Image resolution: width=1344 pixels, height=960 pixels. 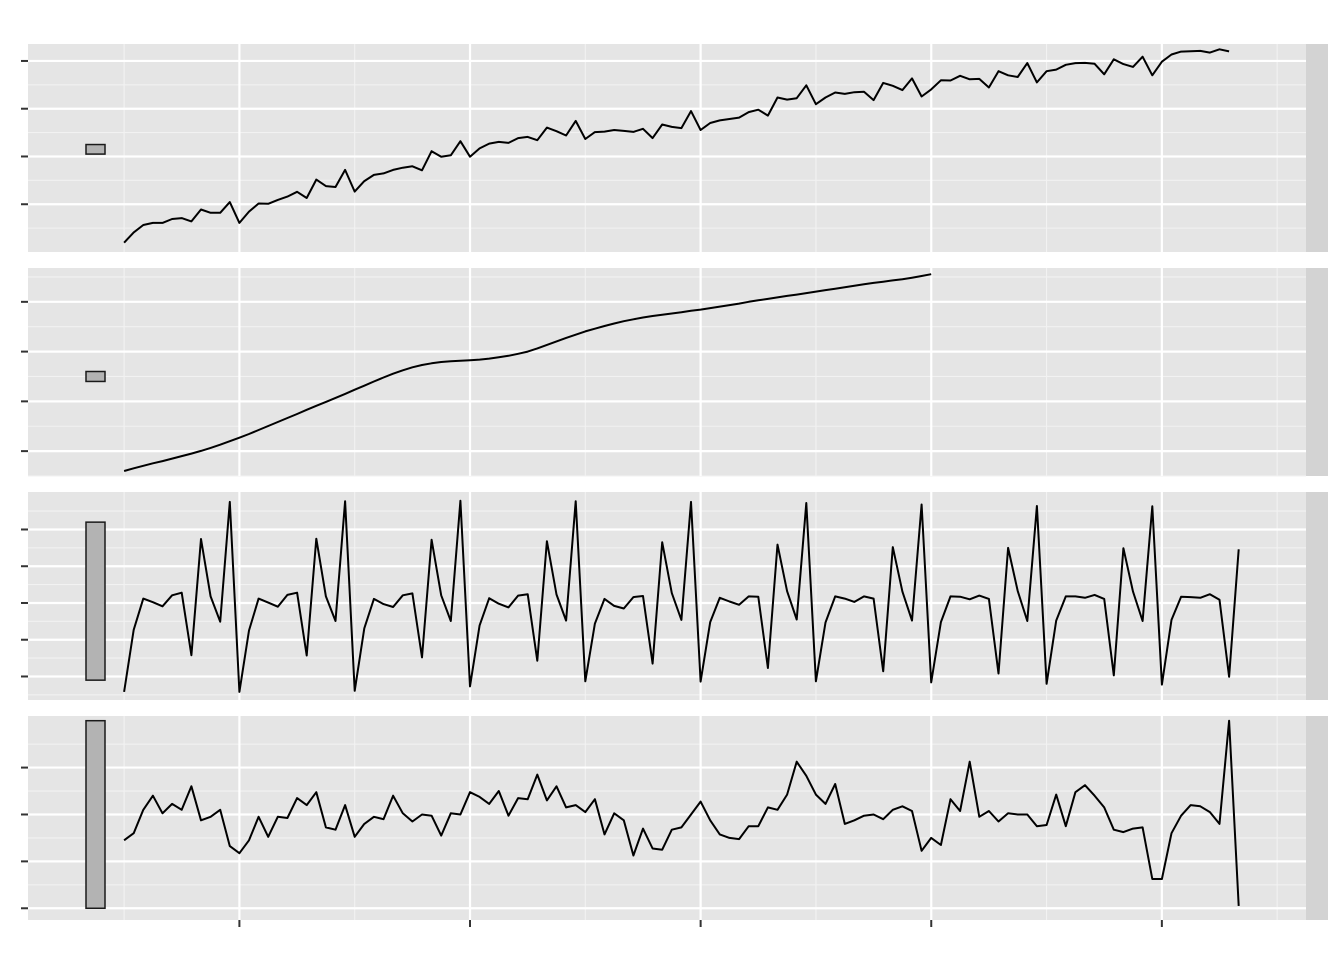 What do you see at coordinates (527, 372) in the screenshot?
I see `series-line` at bounding box center [527, 372].